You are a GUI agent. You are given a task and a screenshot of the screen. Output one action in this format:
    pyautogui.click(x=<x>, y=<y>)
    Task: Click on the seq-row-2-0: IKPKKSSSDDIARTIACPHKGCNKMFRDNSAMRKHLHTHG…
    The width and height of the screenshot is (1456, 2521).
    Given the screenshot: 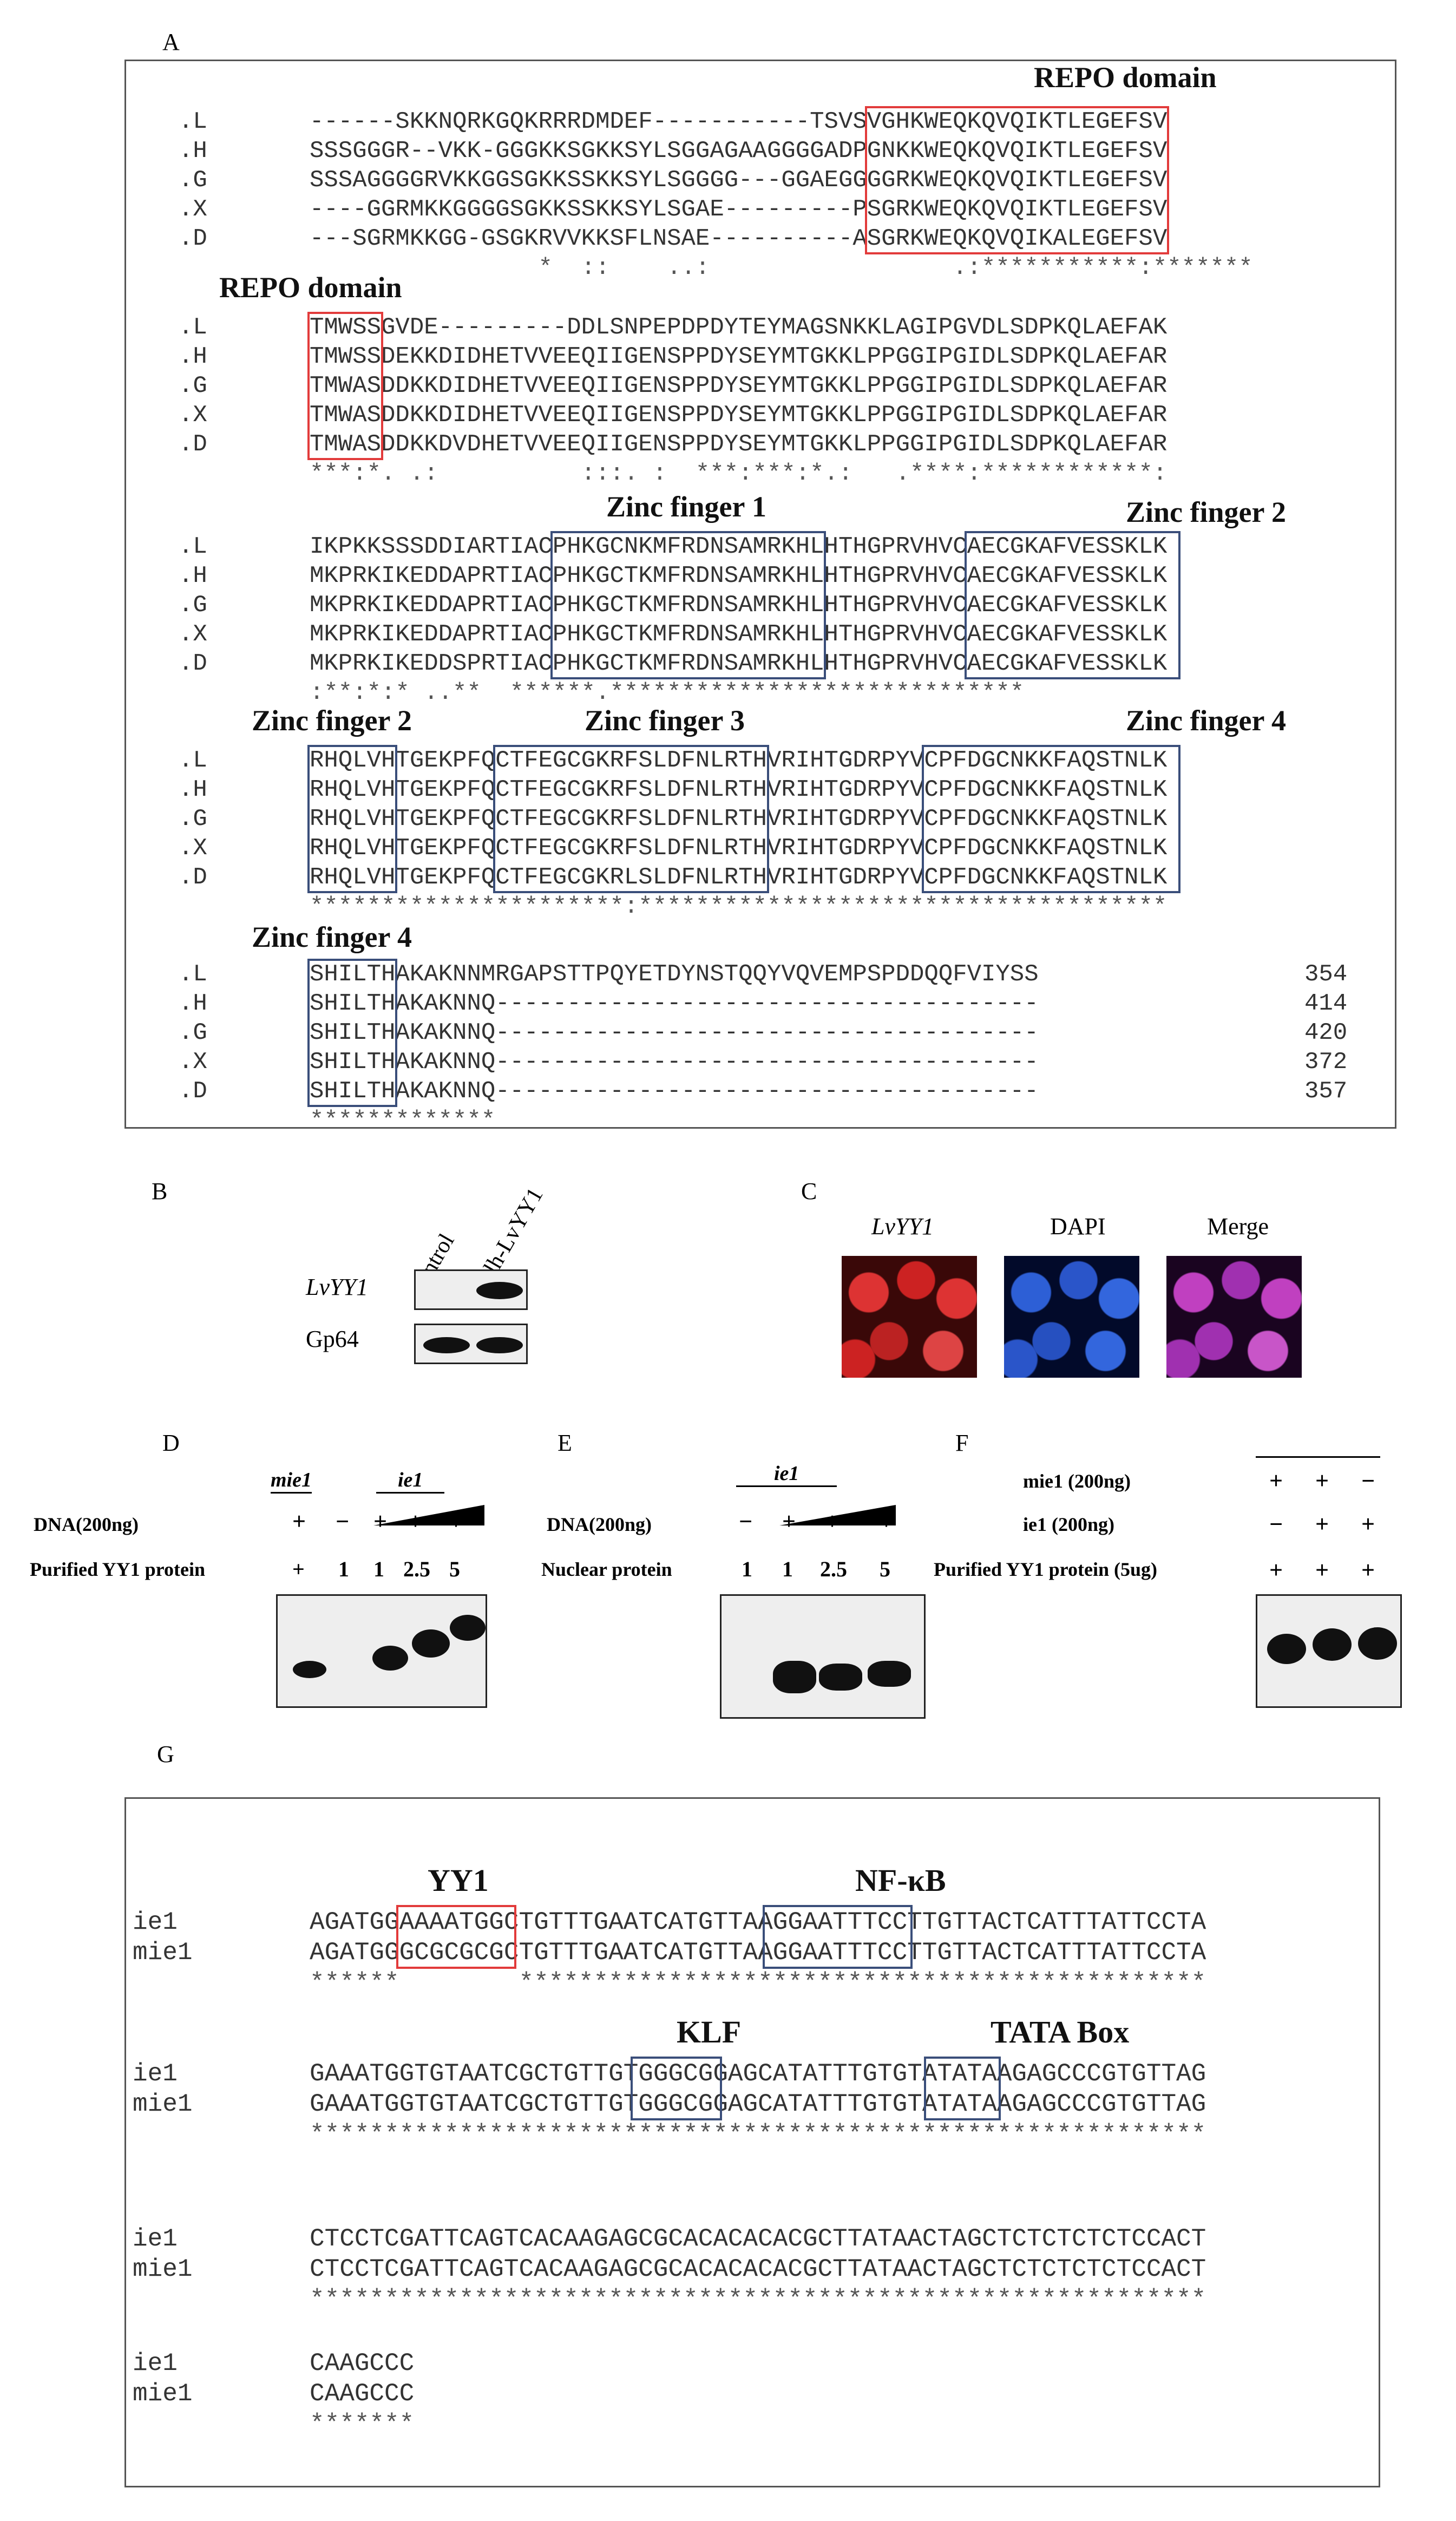 What is the action you would take?
    pyautogui.click(x=739, y=546)
    